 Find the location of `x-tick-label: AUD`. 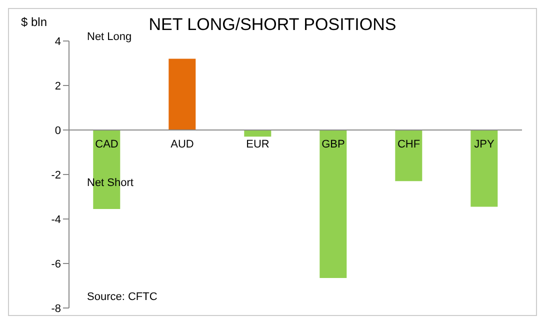

x-tick-label: AUD is located at coordinates (182, 144).